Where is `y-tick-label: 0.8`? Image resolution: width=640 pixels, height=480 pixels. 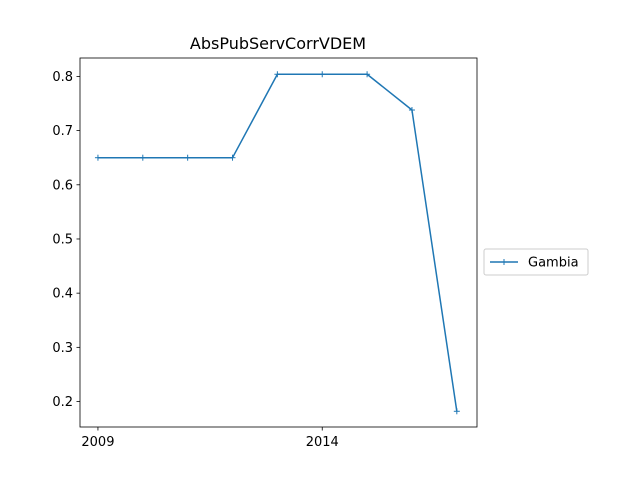 y-tick-label: 0.8 is located at coordinates (62, 77).